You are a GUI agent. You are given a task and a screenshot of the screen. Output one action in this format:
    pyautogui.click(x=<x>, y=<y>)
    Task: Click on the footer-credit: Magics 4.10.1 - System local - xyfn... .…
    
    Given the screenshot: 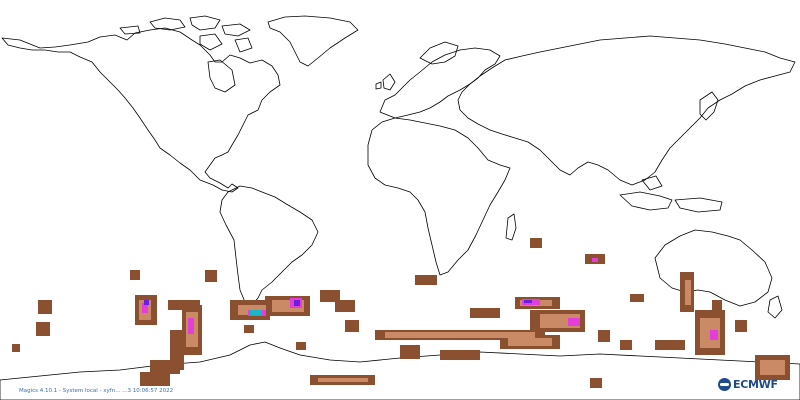 What is the action you would take?
    pyautogui.click(x=96, y=391)
    